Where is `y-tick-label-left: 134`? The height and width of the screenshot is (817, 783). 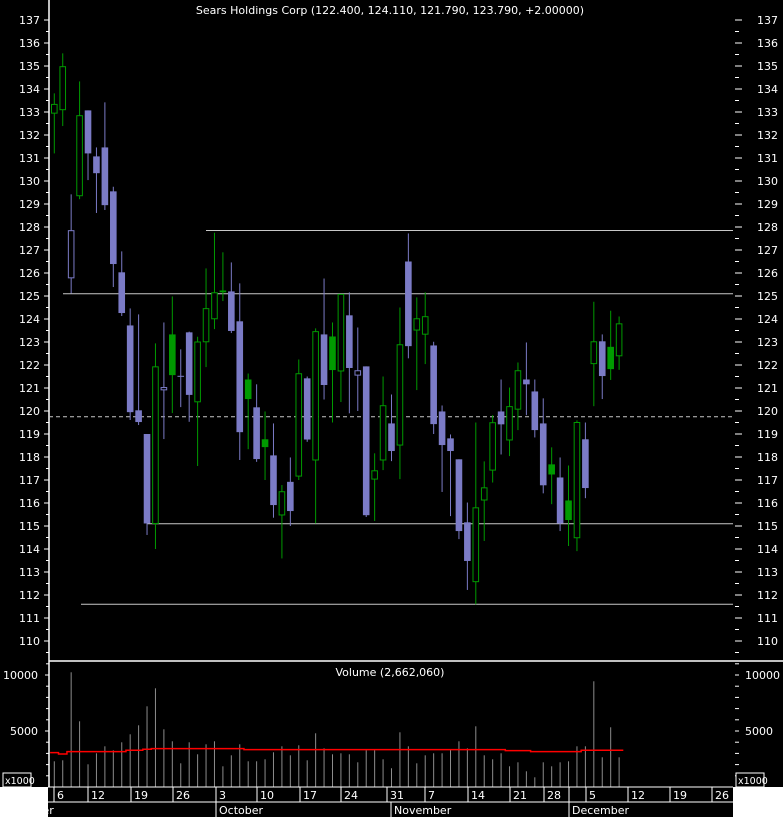 y-tick-label-left: 134 is located at coordinates (29, 89).